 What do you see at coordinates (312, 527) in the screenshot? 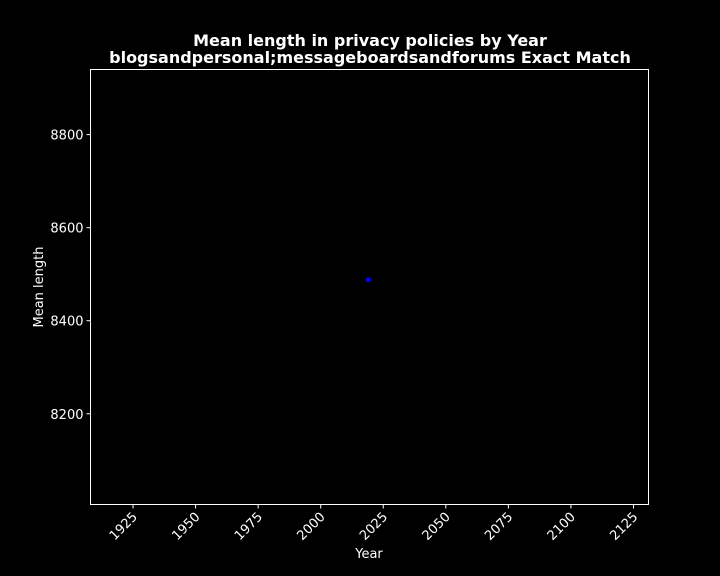
I see `x-tick-label: 2000` at bounding box center [312, 527].